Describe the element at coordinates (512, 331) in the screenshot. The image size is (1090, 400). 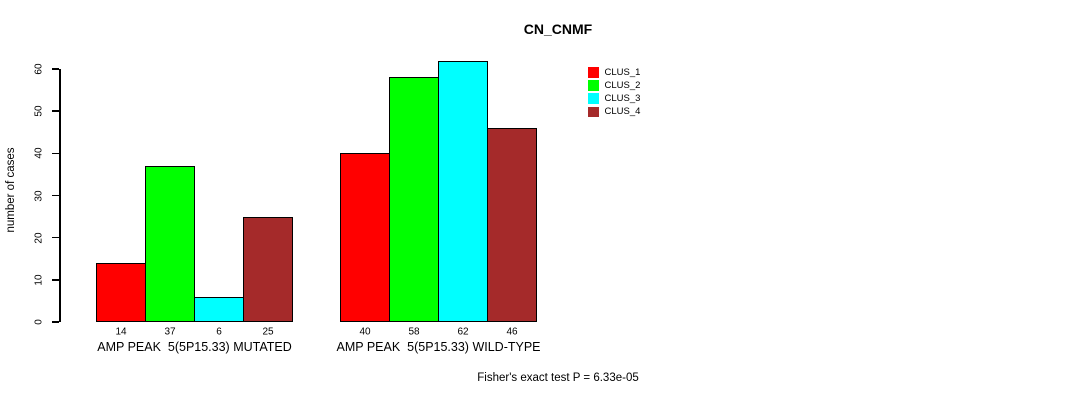
I see `bar-value-label: 46` at that location.